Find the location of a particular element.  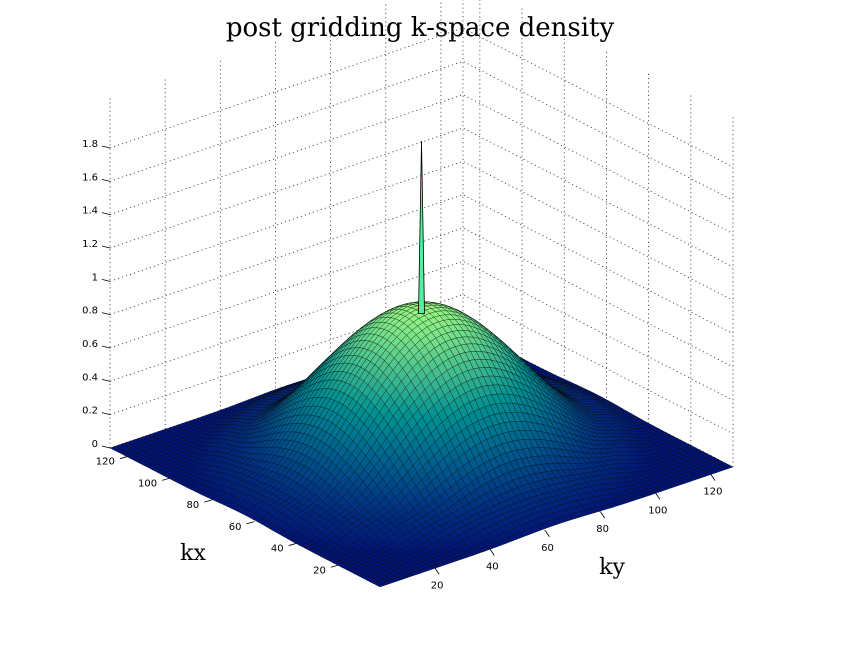

z-tick-label: 0.8 is located at coordinates (90, 311).